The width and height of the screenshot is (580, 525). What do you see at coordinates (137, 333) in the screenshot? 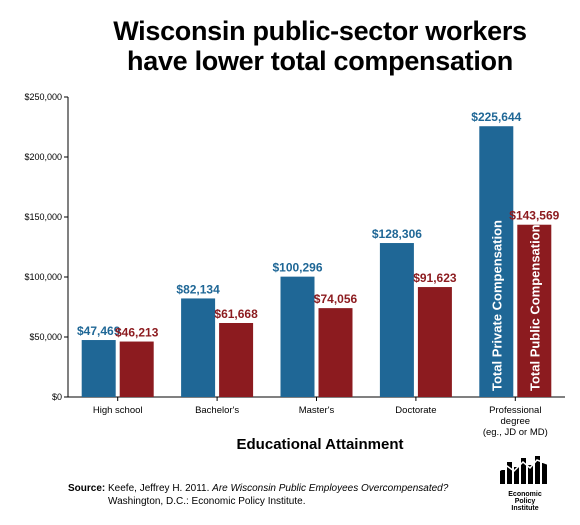
I see `bar-value-label: $46,213` at bounding box center [137, 333].